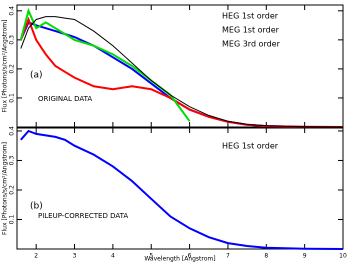 The image size is (349, 268). Describe the element at coordinates (151, 256) in the screenshot. I see `x-tick-label: 5` at that location.